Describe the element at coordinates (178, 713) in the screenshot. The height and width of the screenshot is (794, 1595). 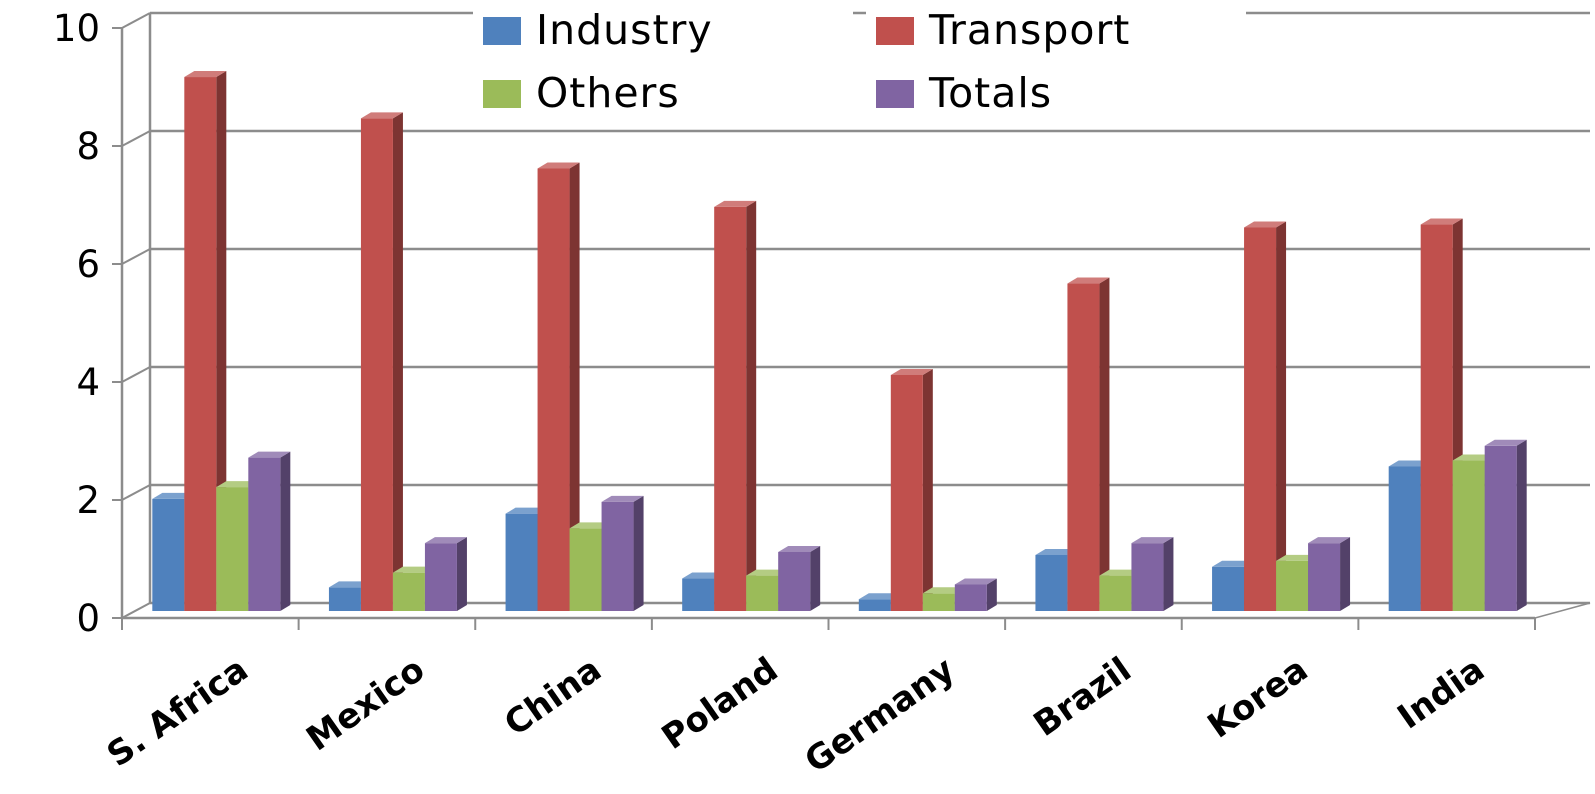
I see `x-tick-label: S. Africa` at that location.